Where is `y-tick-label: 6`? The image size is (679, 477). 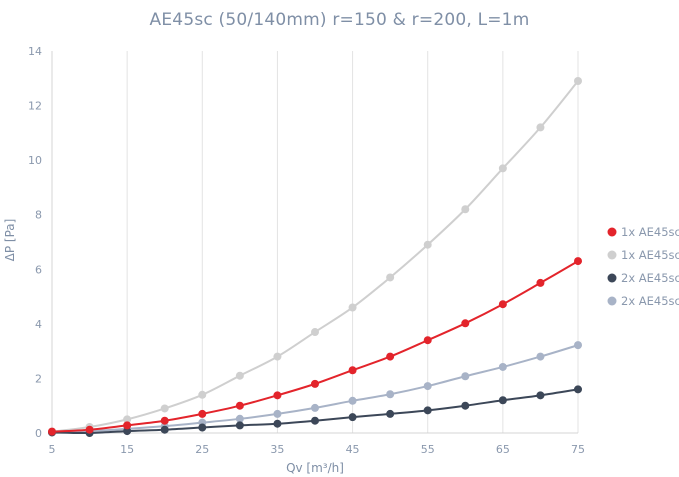 y-tick-label: 6 is located at coordinates (38, 269).